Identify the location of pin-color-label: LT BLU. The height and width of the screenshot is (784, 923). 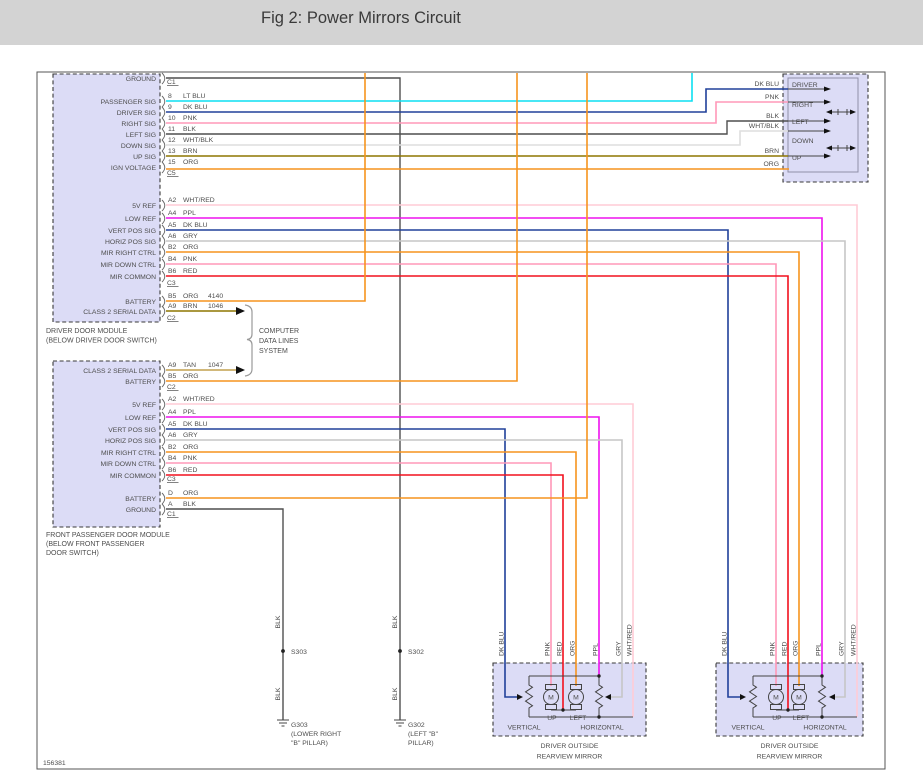
(194, 96).